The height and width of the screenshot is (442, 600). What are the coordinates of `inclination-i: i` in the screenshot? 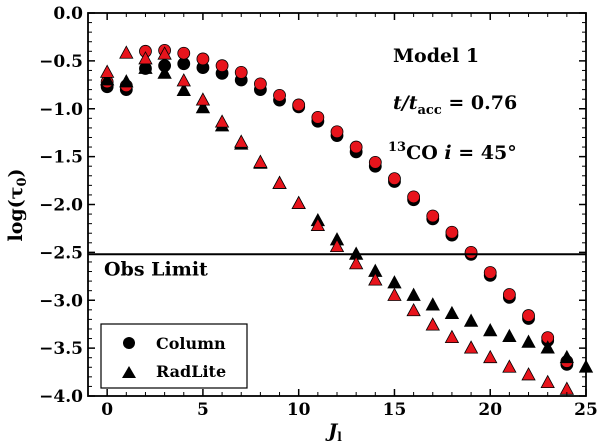 It's located at (447, 153).